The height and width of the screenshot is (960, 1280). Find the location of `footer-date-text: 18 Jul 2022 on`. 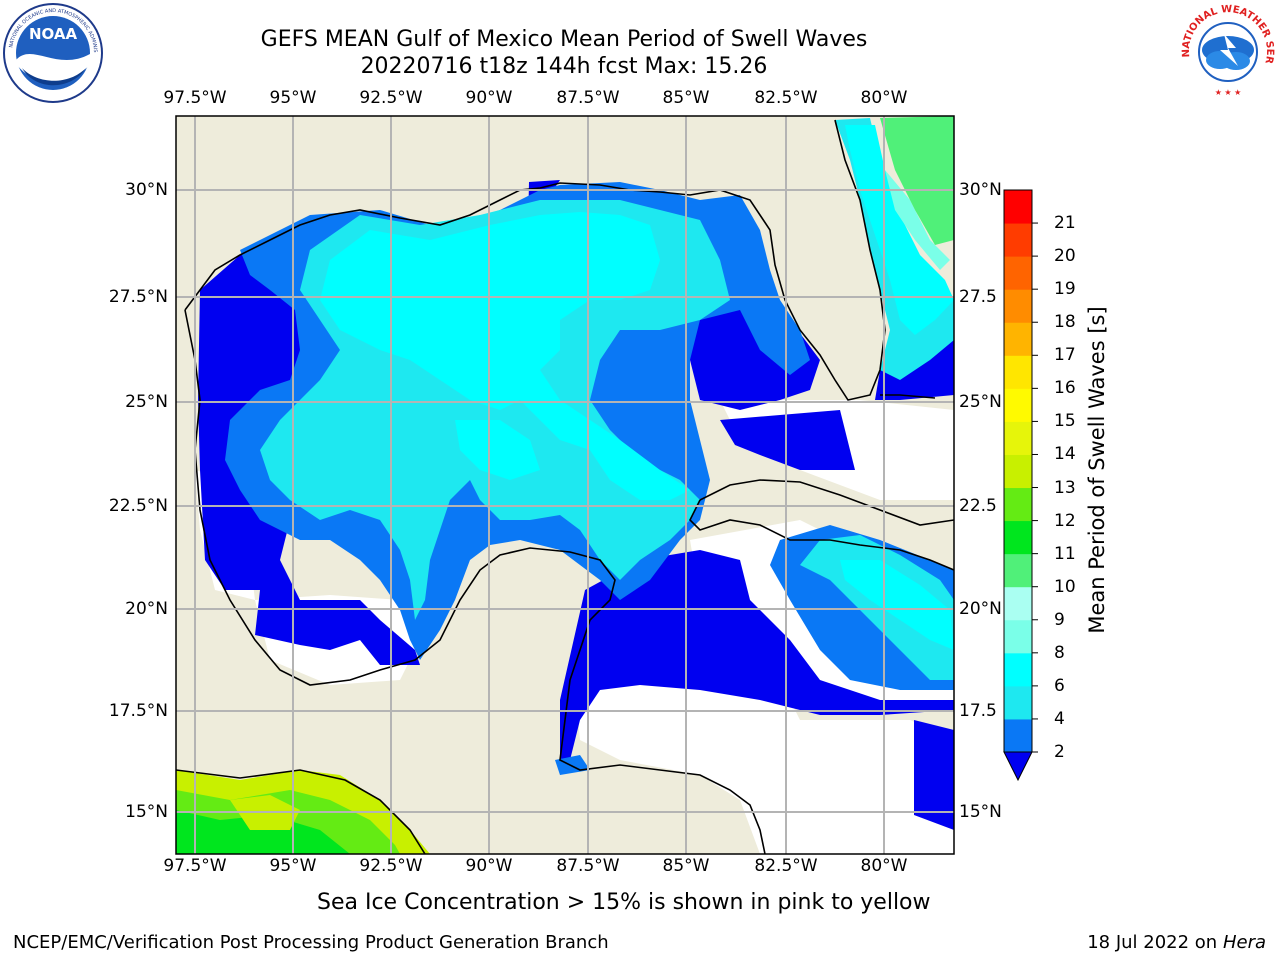

footer-date-text: 18 Jul 2022 on is located at coordinates (1155, 942).